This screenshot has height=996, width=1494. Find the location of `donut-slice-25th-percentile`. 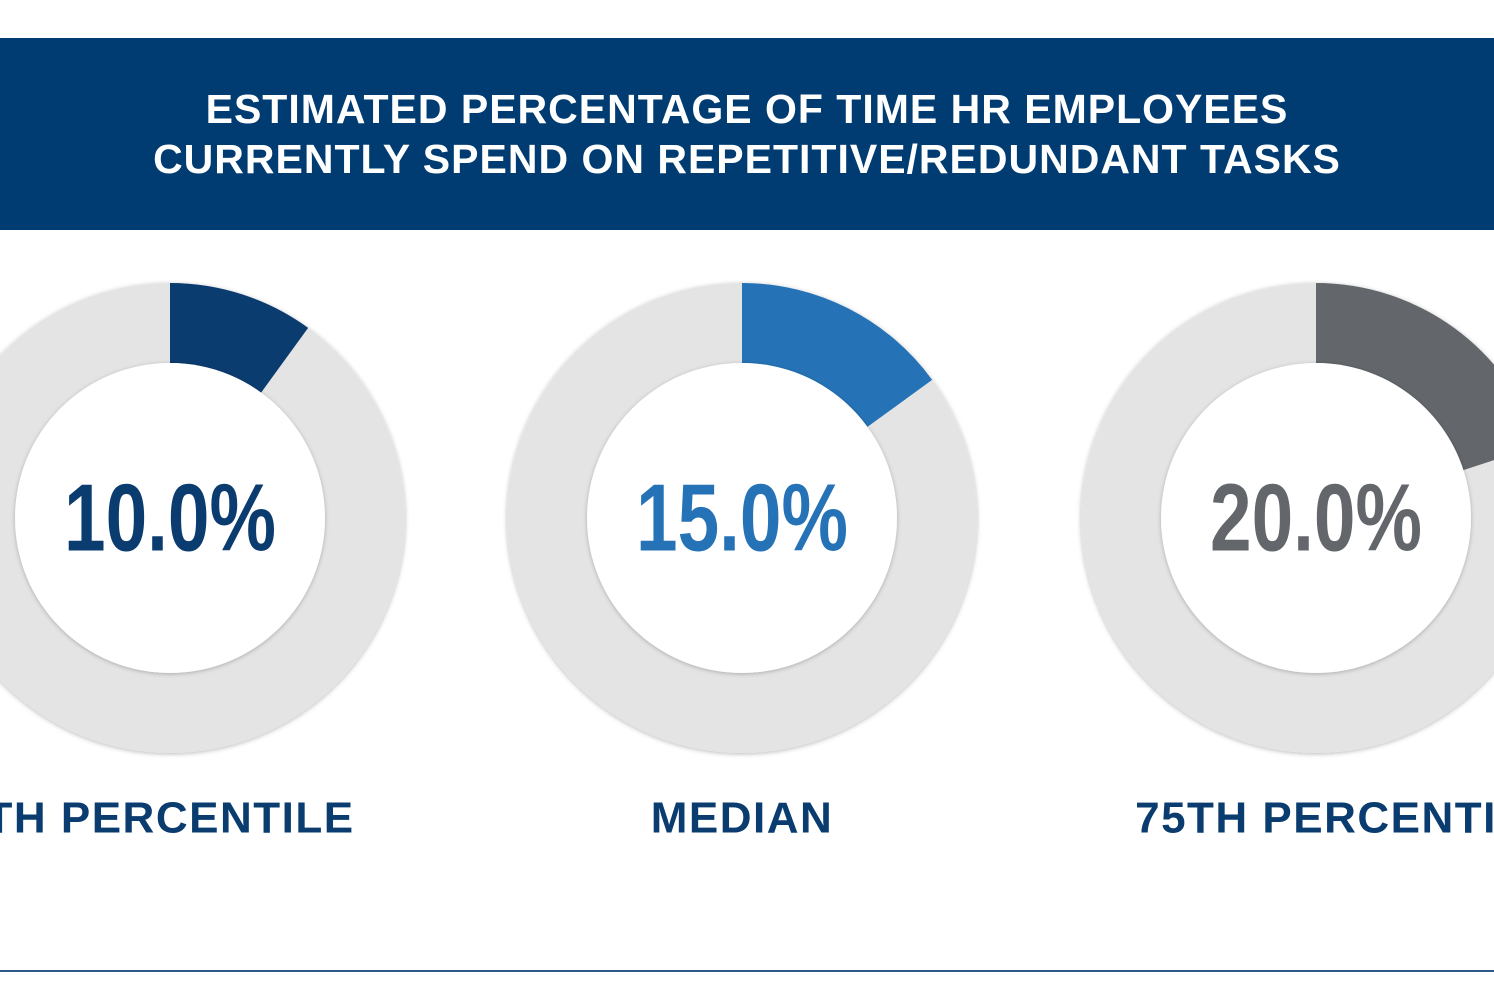

donut-slice-25th-percentile is located at coordinates (239, 338).